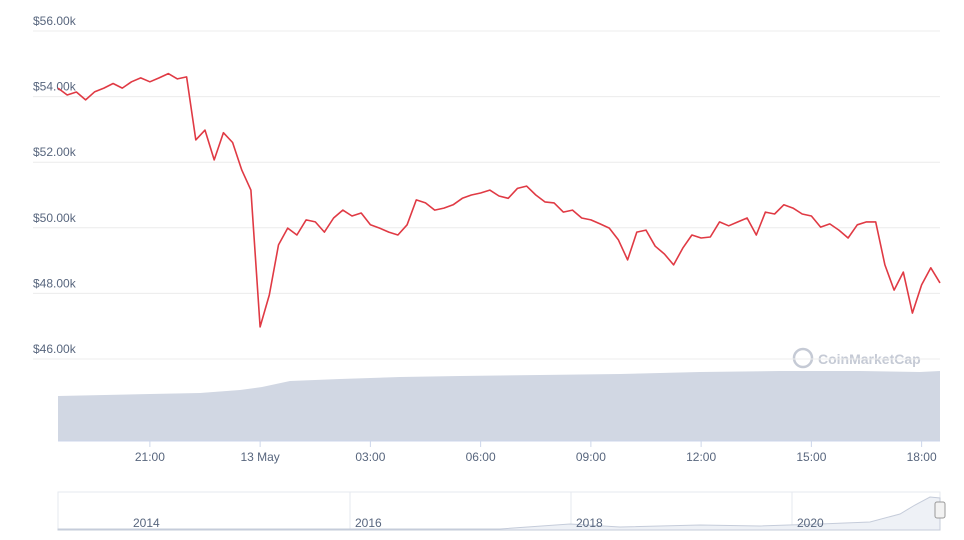 This screenshot has height=540, width=964. What do you see at coordinates (811, 457) in the screenshot?
I see `x-tick-label: 15:00` at bounding box center [811, 457].